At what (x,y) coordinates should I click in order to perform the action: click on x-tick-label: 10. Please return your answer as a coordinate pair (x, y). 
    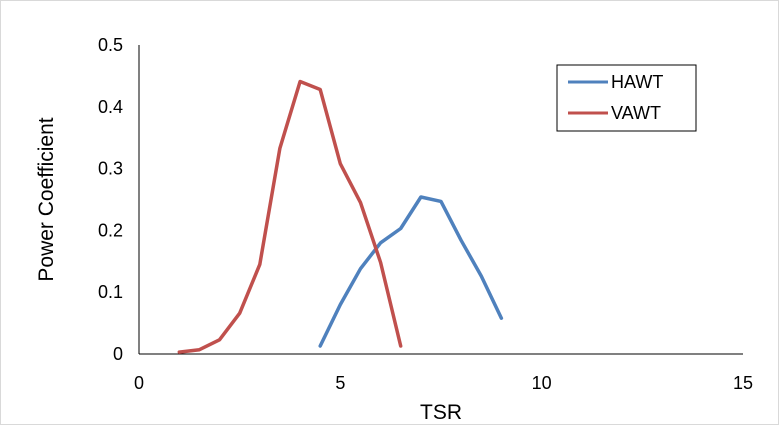
    Looking at the image, I should click on (542, 383).